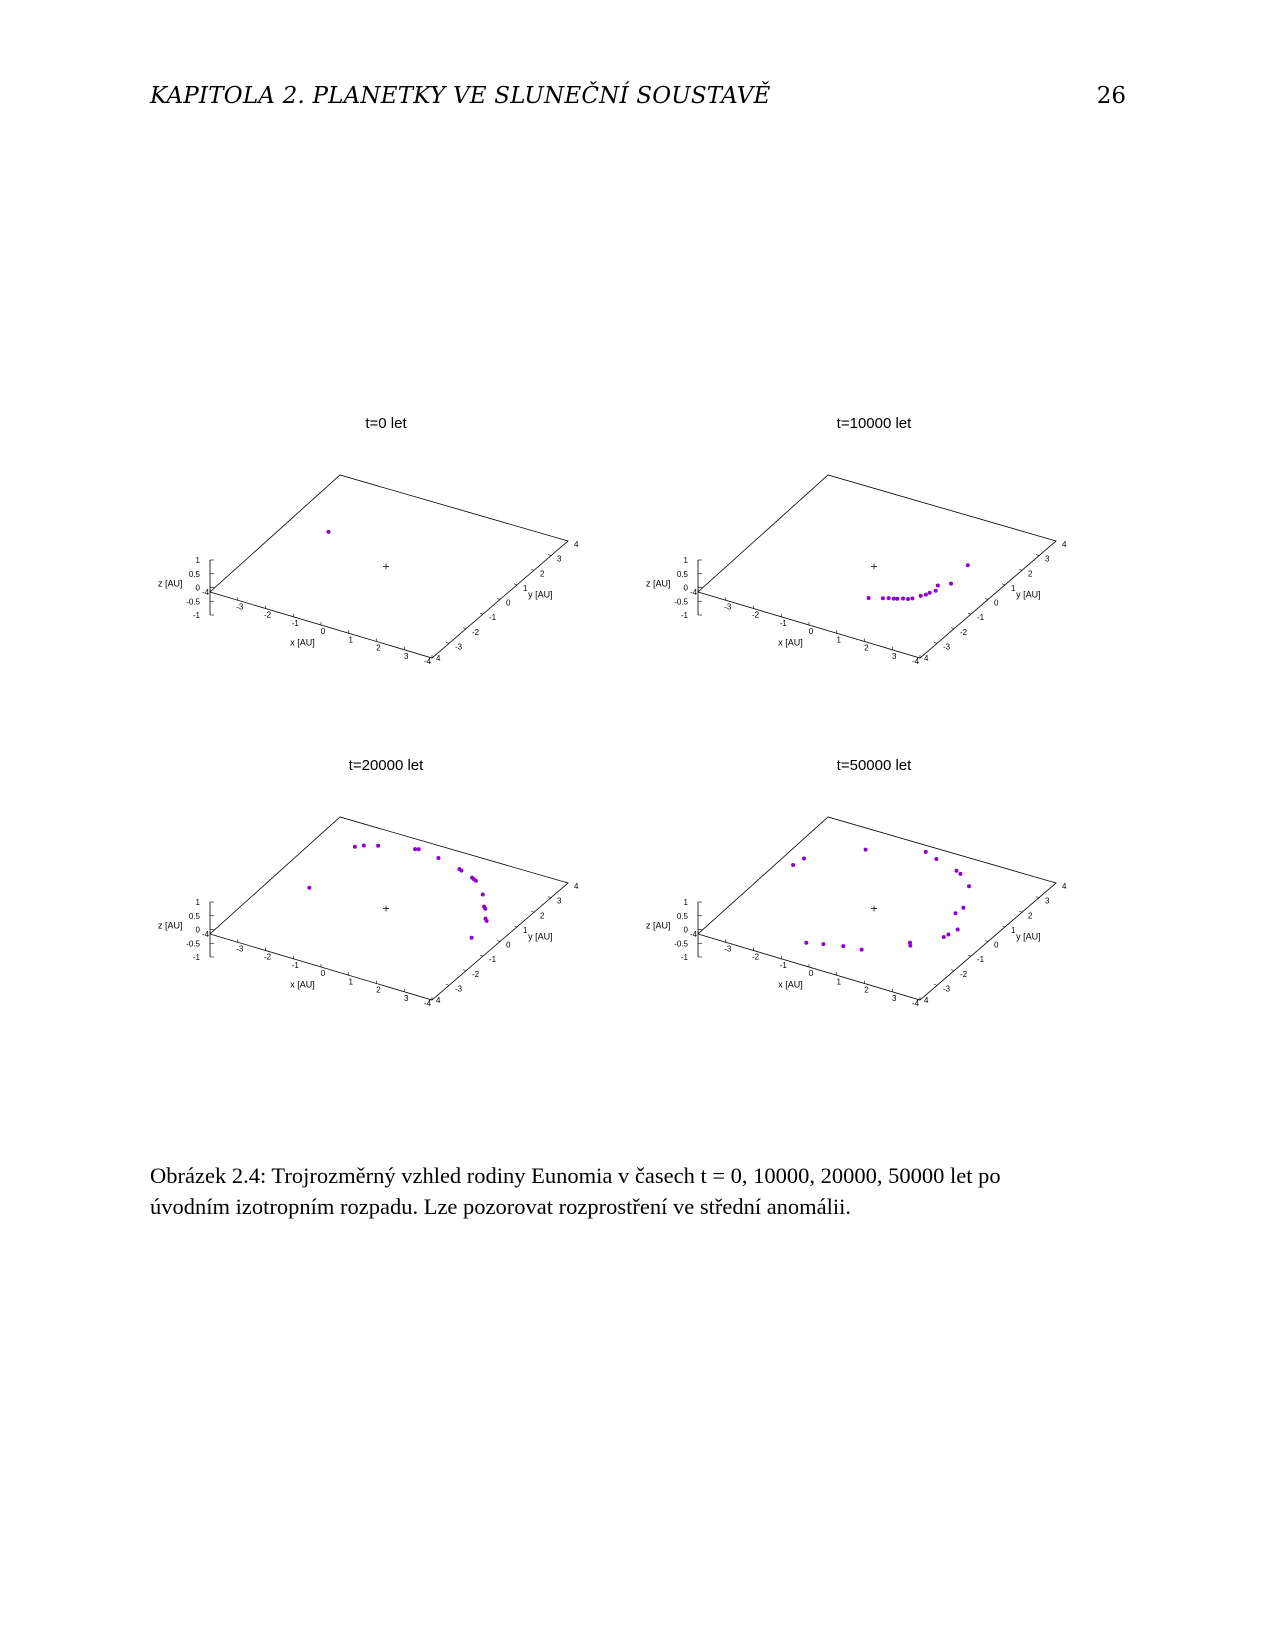 This screenshot has height=1651, width=1275. What do you see at coordinates (947, 988) in the screenshot?
I see `y-tick-label: -3` at bounding box center [947, 988].